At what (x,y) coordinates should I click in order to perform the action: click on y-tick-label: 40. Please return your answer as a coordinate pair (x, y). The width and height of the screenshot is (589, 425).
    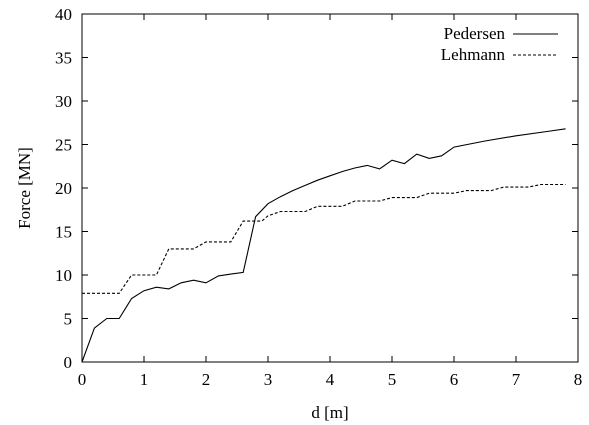
    Looking at the image, I should click on (63, 14).